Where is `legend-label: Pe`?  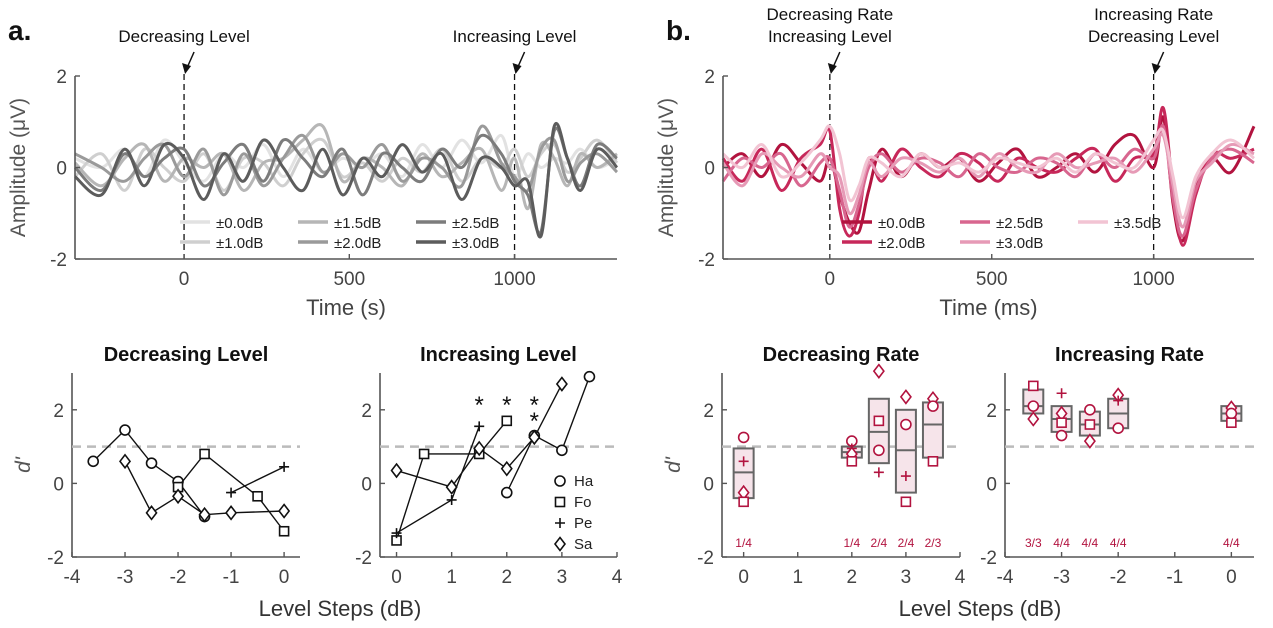
legend-label: Pe is located at coordinates (583, 523).